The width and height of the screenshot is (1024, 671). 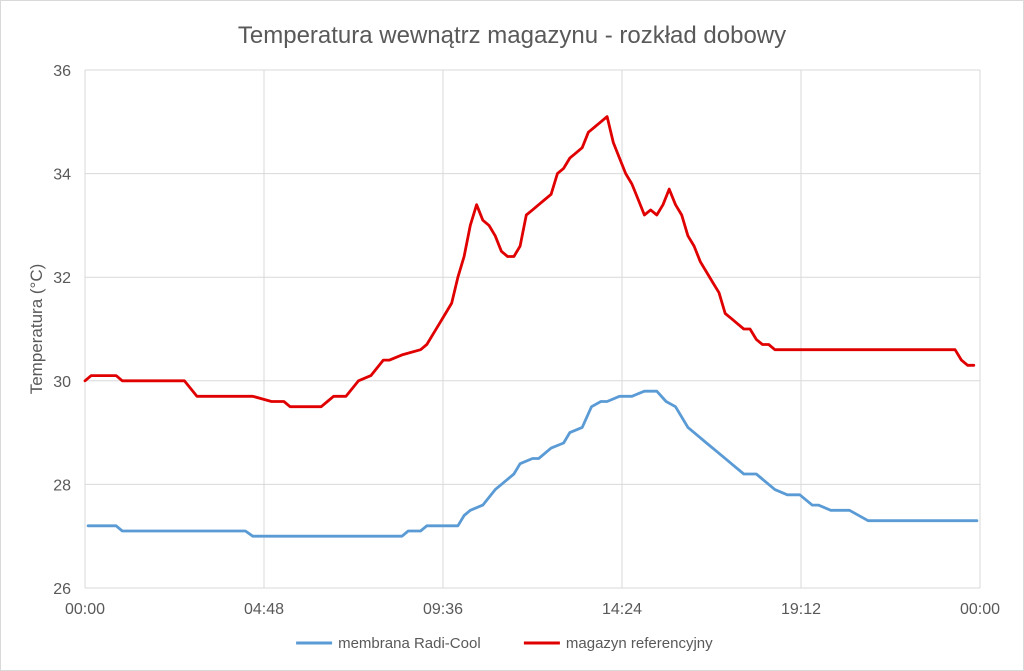 What do you see at coordinates (639, 643) in the screenshot?
I see `legend-label-2: magazyn referencyjny` at bounding box center [639, 643].